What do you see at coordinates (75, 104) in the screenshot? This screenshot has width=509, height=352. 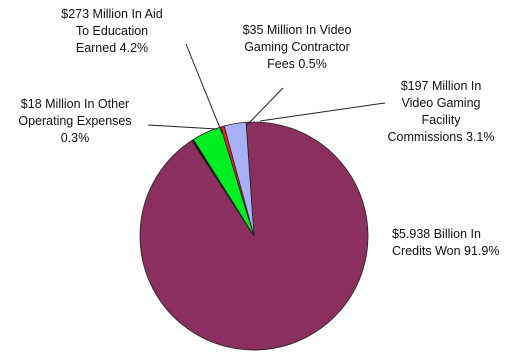 I see `label-other-line1: $18 Million In Other` at bounding box center [75, 104].